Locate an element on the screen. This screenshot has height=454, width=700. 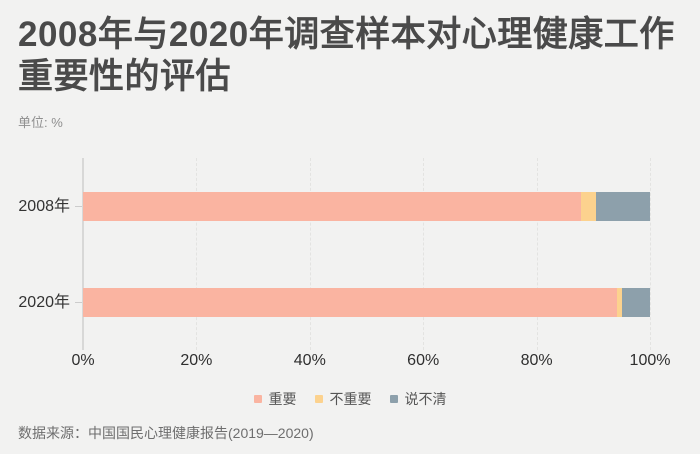
y-axis-line is located at coordinates (83, 254).